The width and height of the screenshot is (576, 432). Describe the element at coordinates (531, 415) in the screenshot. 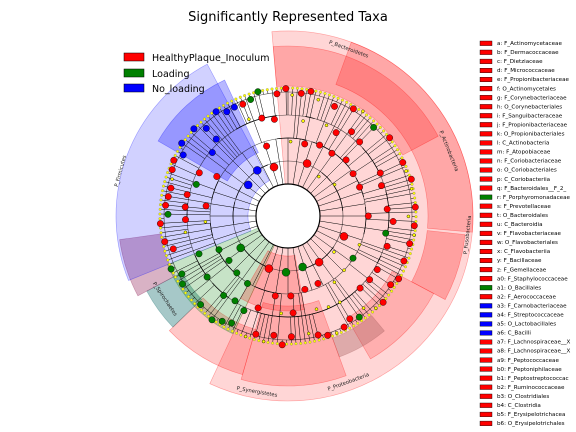

I see `key-label-41: b5: F_Erysipelotrichacea` at that location.